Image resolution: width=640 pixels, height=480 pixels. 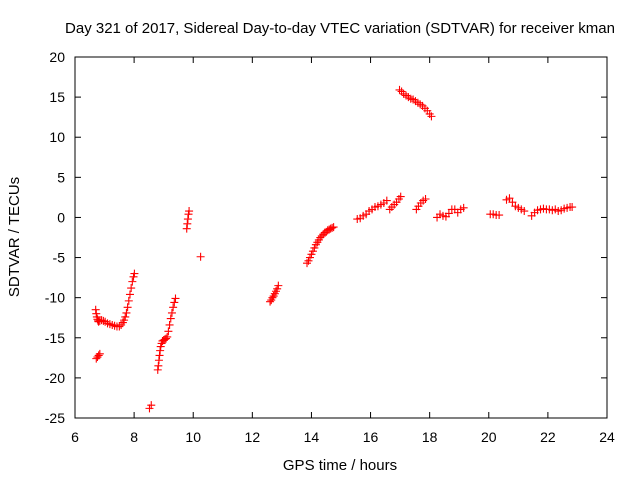 What do you see at coordinates (340, 465) in the screenshot?
I see `x-axis-label: GPS time / hours` at bounding box center [340, 465].